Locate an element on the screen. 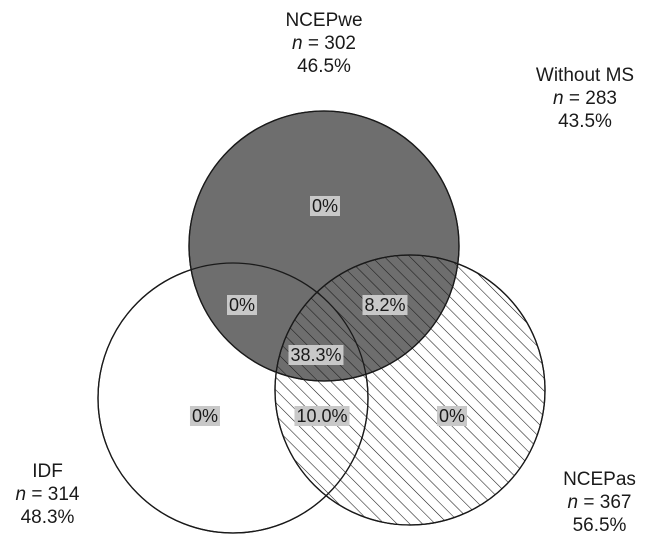 The height and width of the screenshot is (537, 647). without-ms-set-label: Without MS n = 283 43.5% is located at coordinates (583, 98).